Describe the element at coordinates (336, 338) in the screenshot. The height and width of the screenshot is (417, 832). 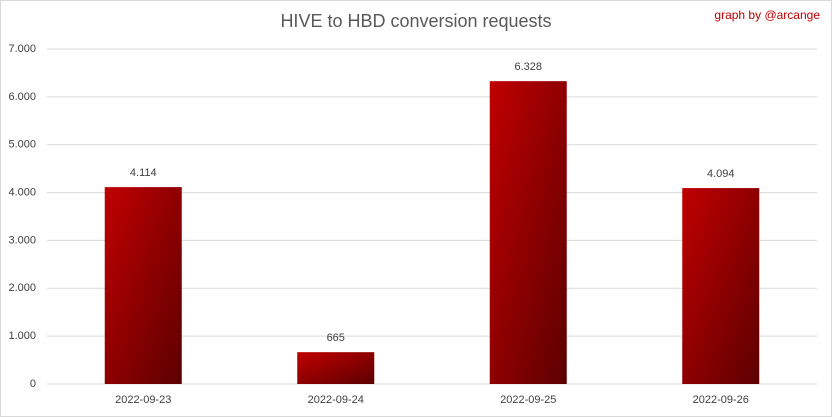
I see `value-label: 665` at that location.